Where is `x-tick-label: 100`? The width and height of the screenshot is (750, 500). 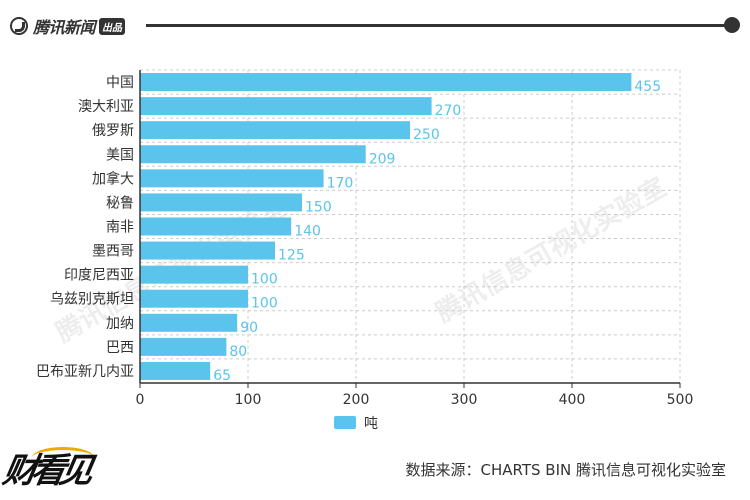 x-tick-label: 100 is located at coordinates (248, 400).